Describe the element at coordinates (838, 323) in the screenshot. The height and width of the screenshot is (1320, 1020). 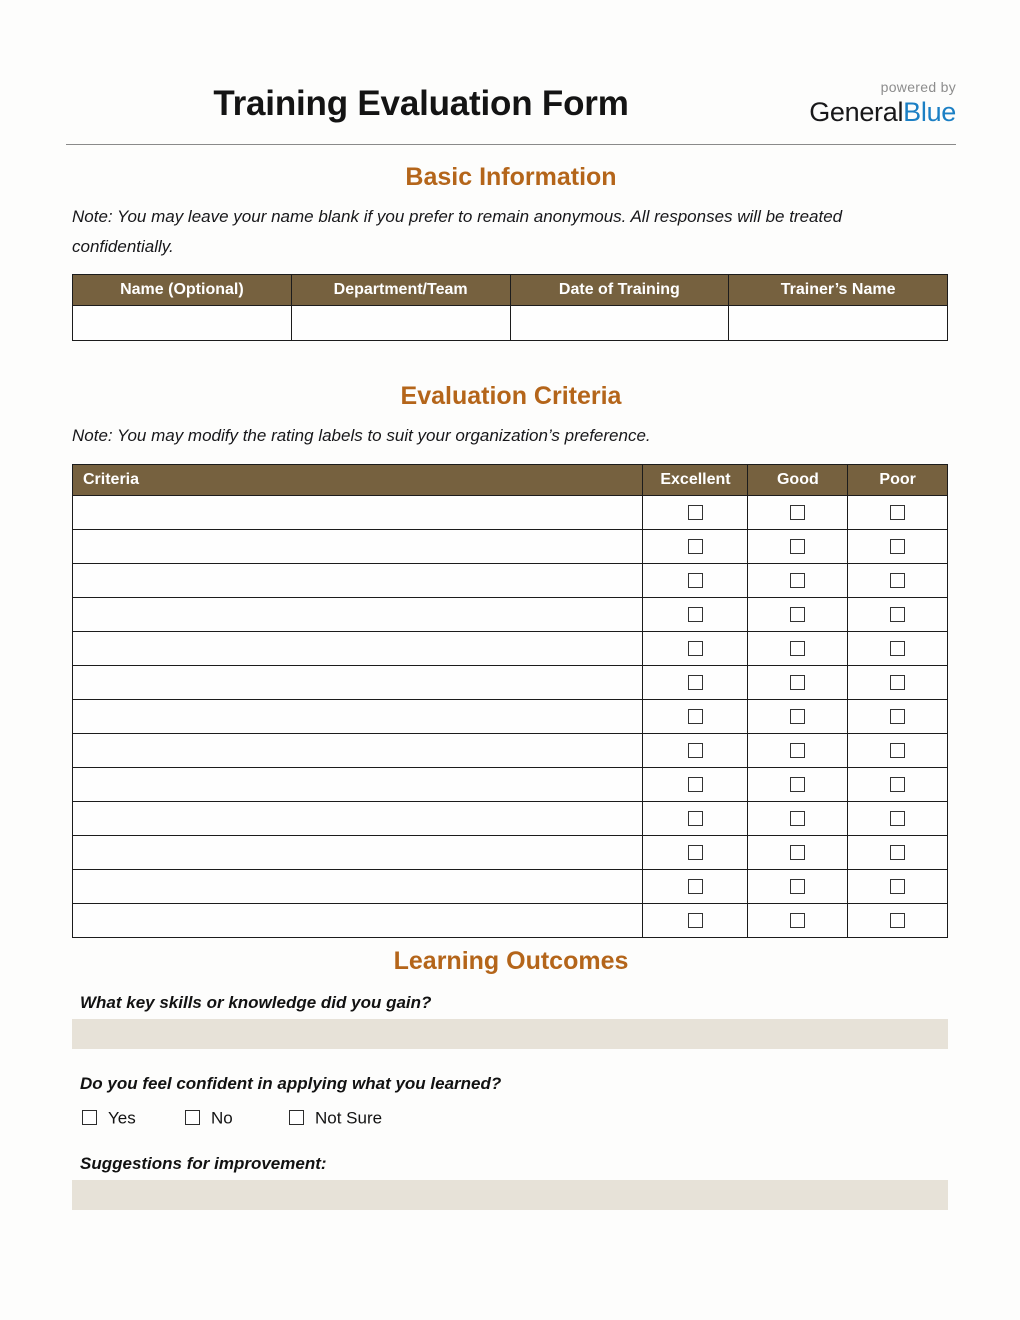
I see `input-cell-trainer` at that location.